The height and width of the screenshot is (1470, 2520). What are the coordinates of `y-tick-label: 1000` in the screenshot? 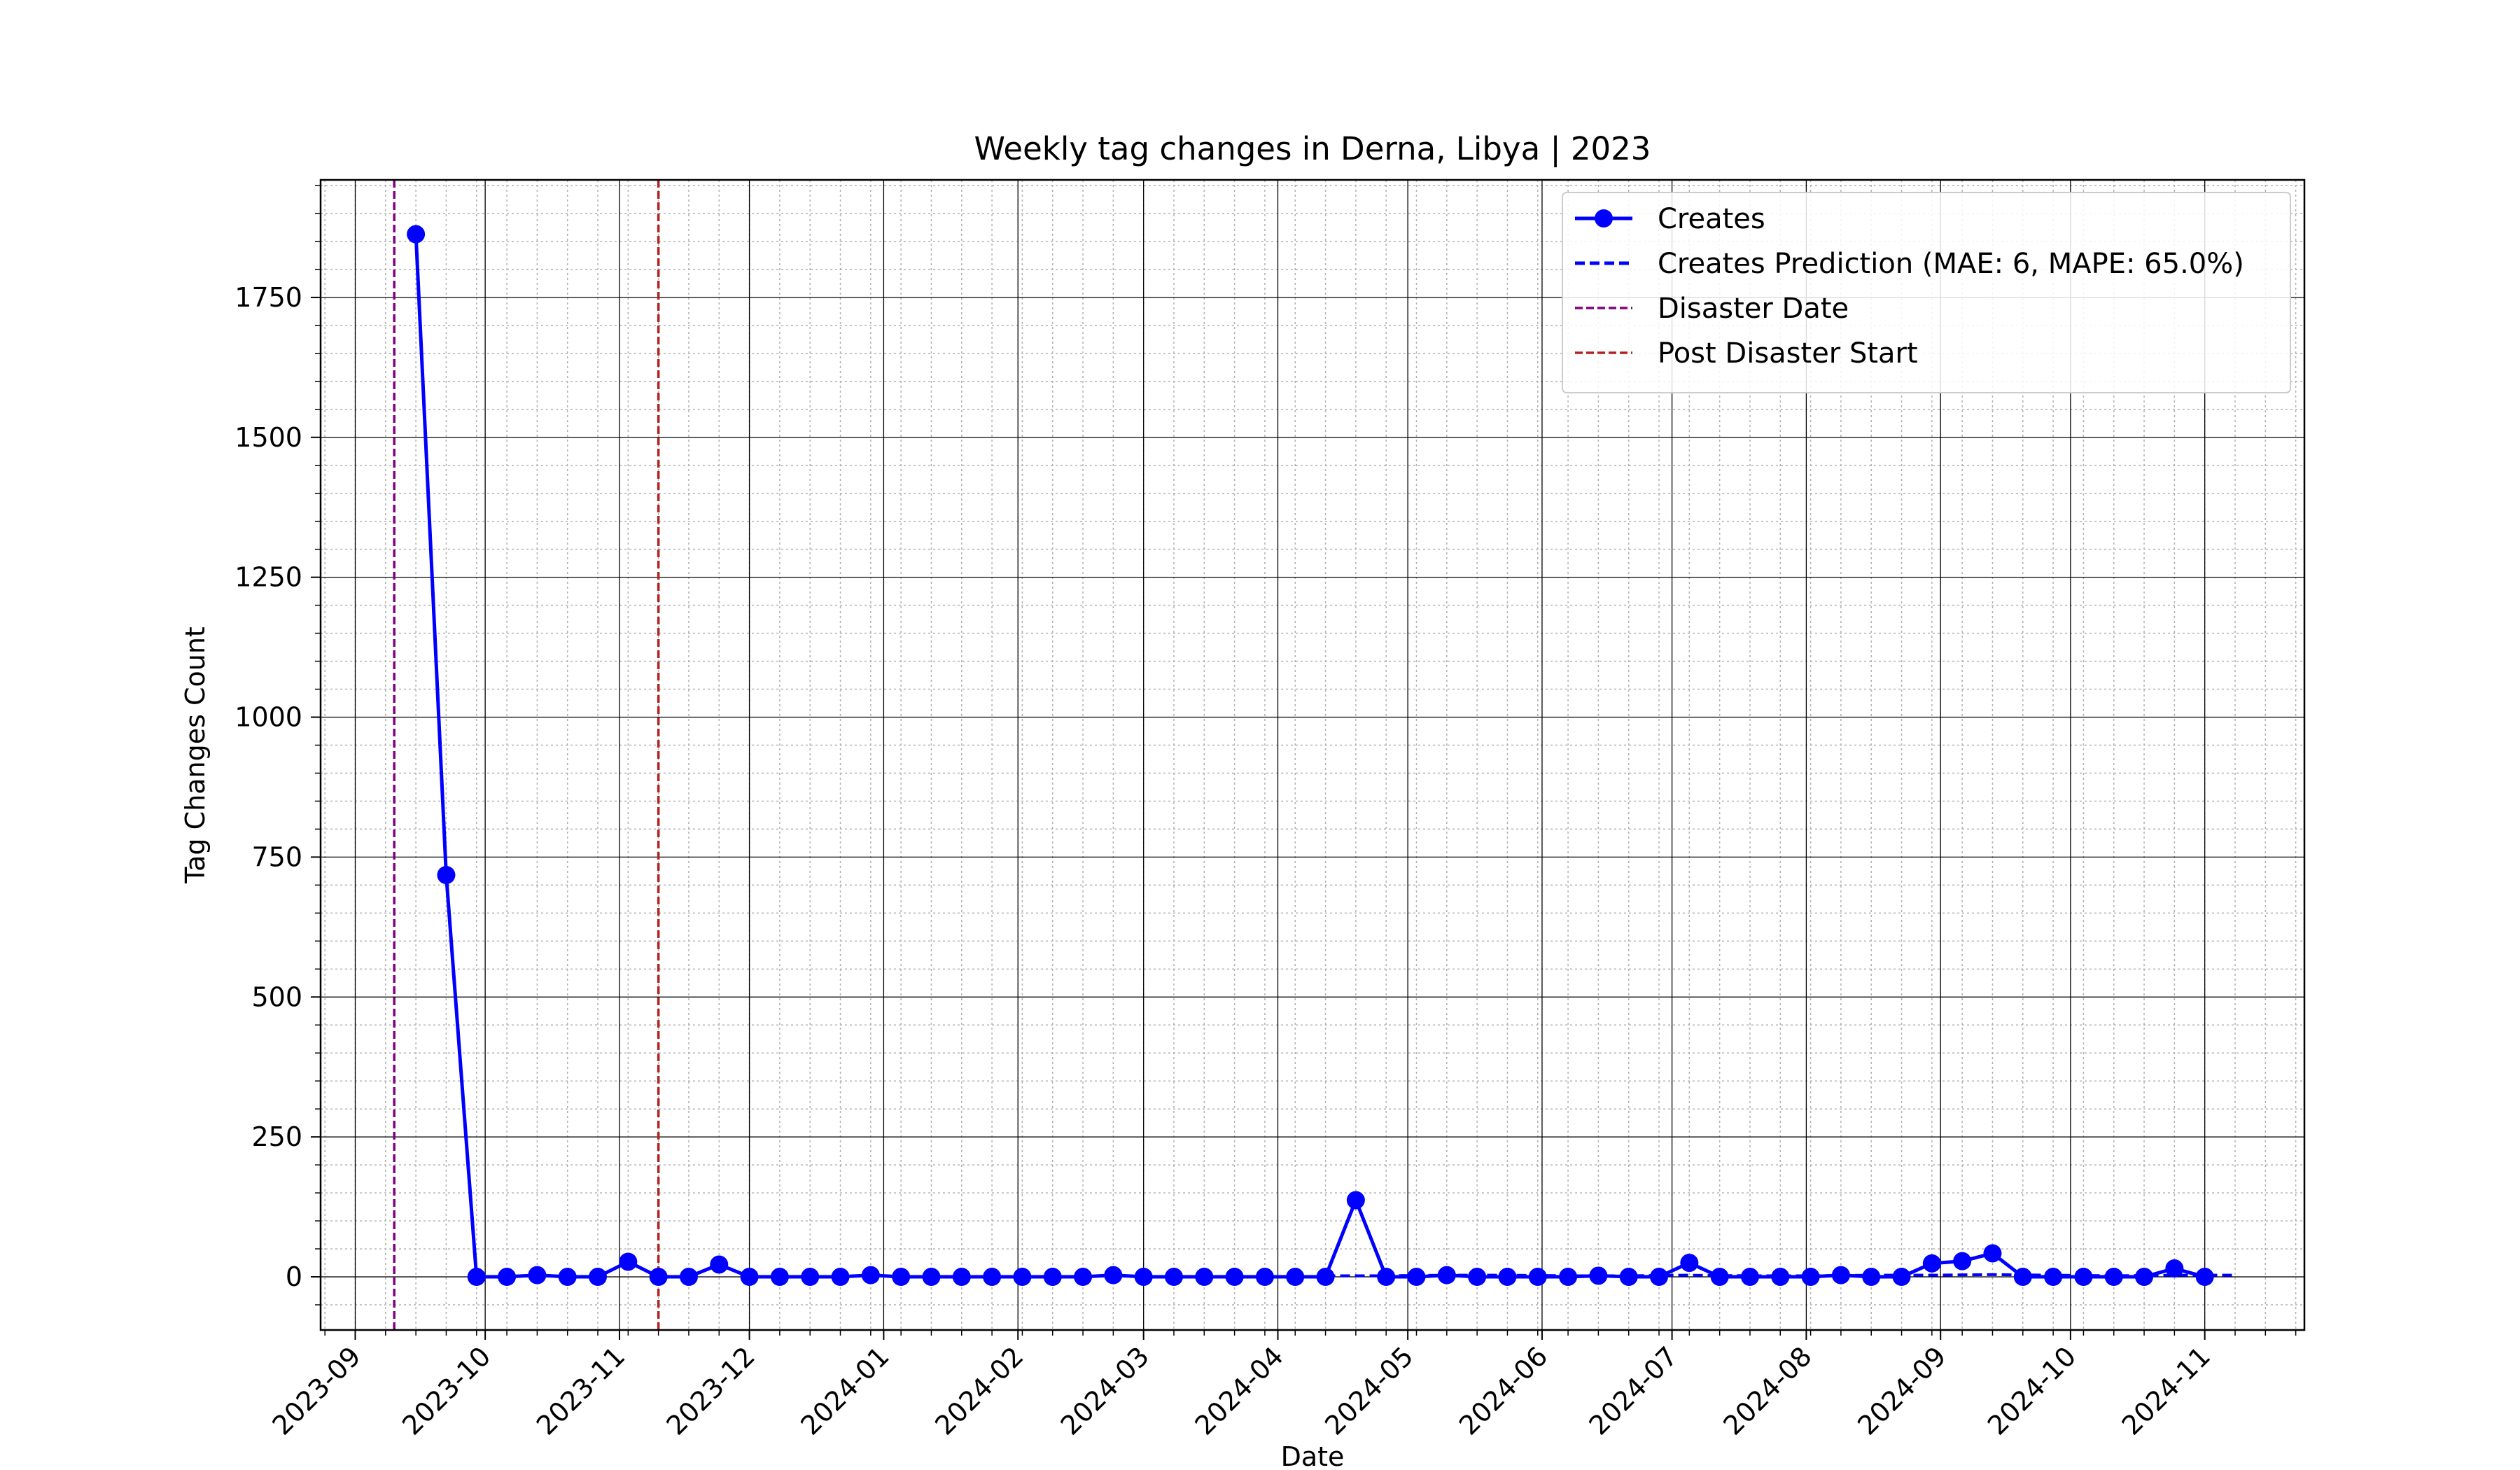 It's located at (268, 717).